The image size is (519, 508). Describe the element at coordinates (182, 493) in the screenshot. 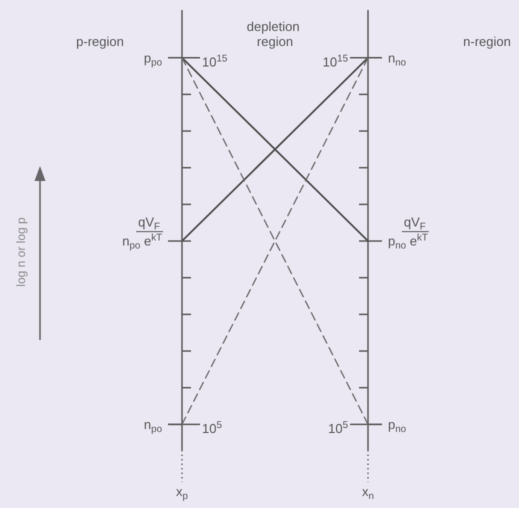

I see `x-tick-label: x$_{p}$` at that location.